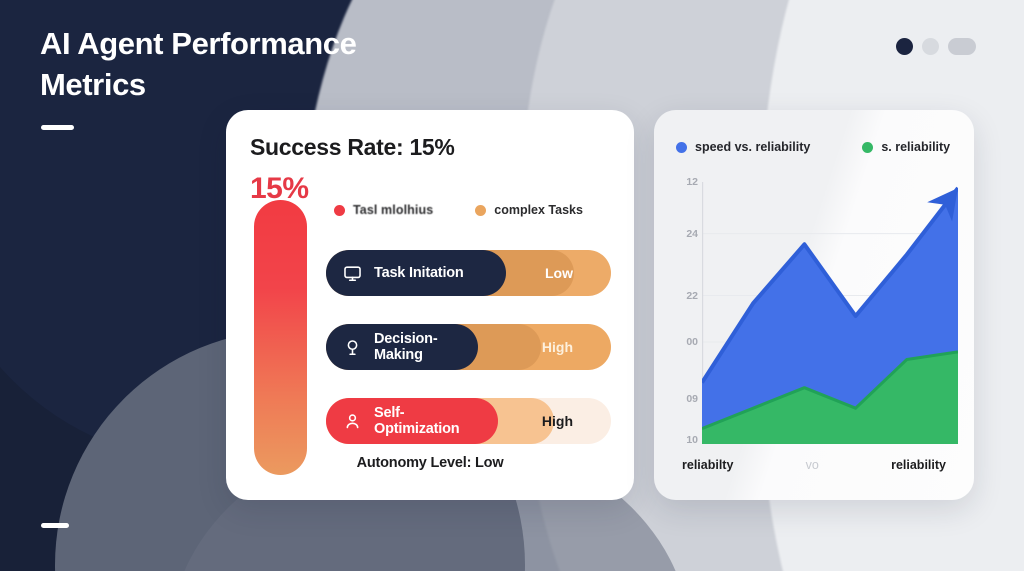 This screenshot has height=571, width=1024. Describe the element at coordinates (692, 398) in the screenshot. I see `y-axis-tick: 09` at that location.